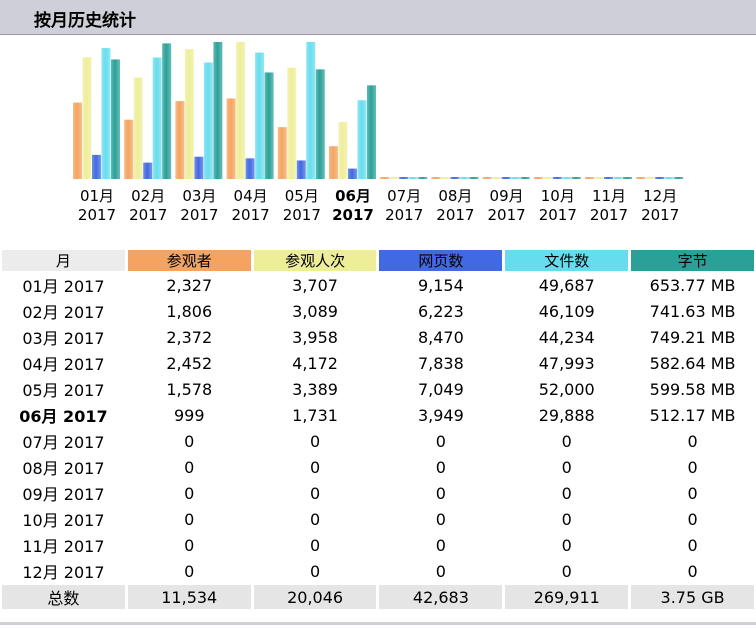 The image size is (756, 629). I want to click on total-files: 269,911, so click(567, 597).